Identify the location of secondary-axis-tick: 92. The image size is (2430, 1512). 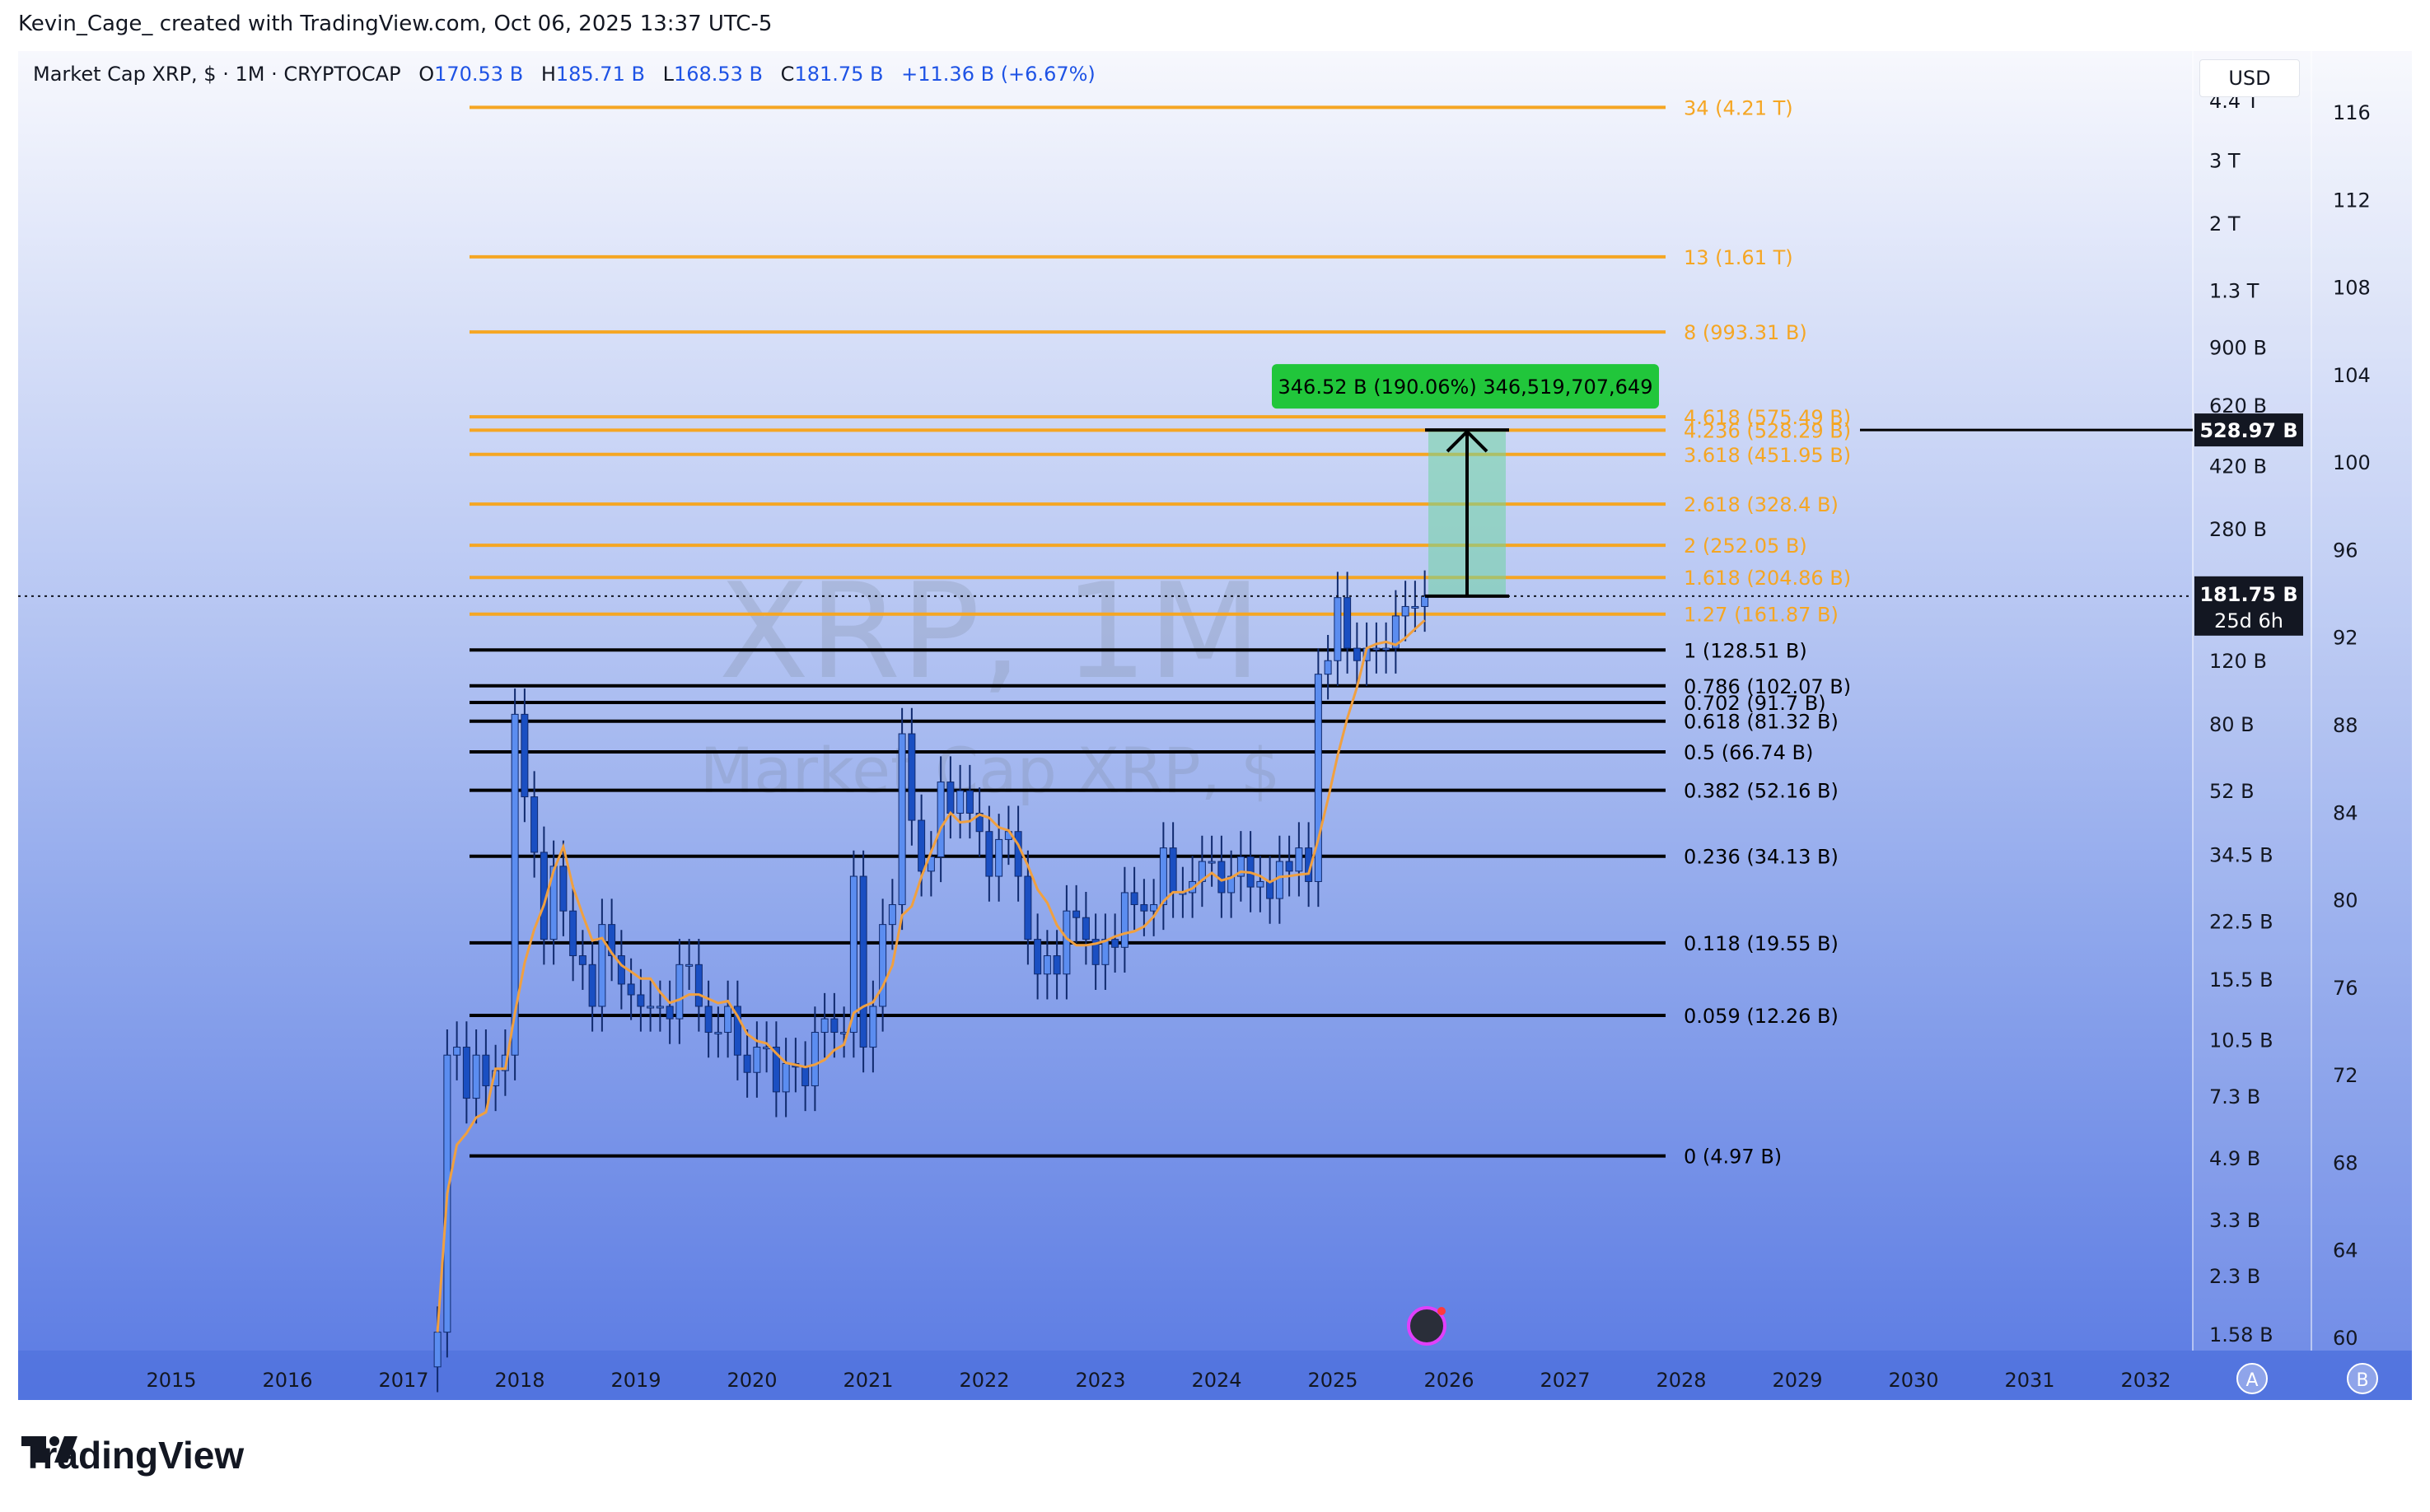
(2345, 638).